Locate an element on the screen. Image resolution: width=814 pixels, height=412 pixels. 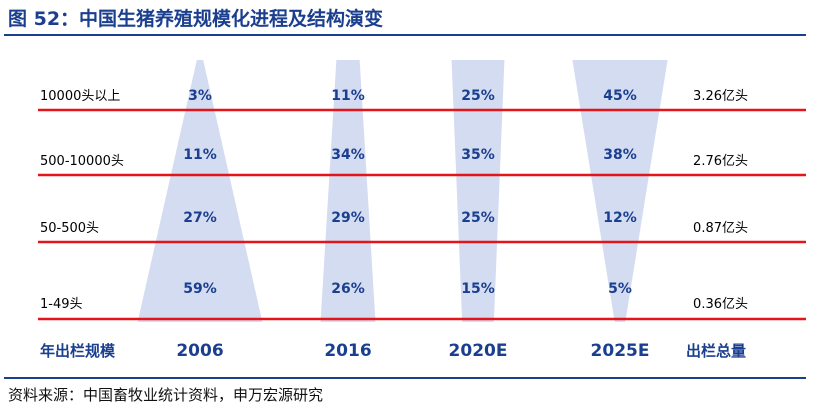
pct-label-2025E-4: 5% is located at coordinates (620, 289).